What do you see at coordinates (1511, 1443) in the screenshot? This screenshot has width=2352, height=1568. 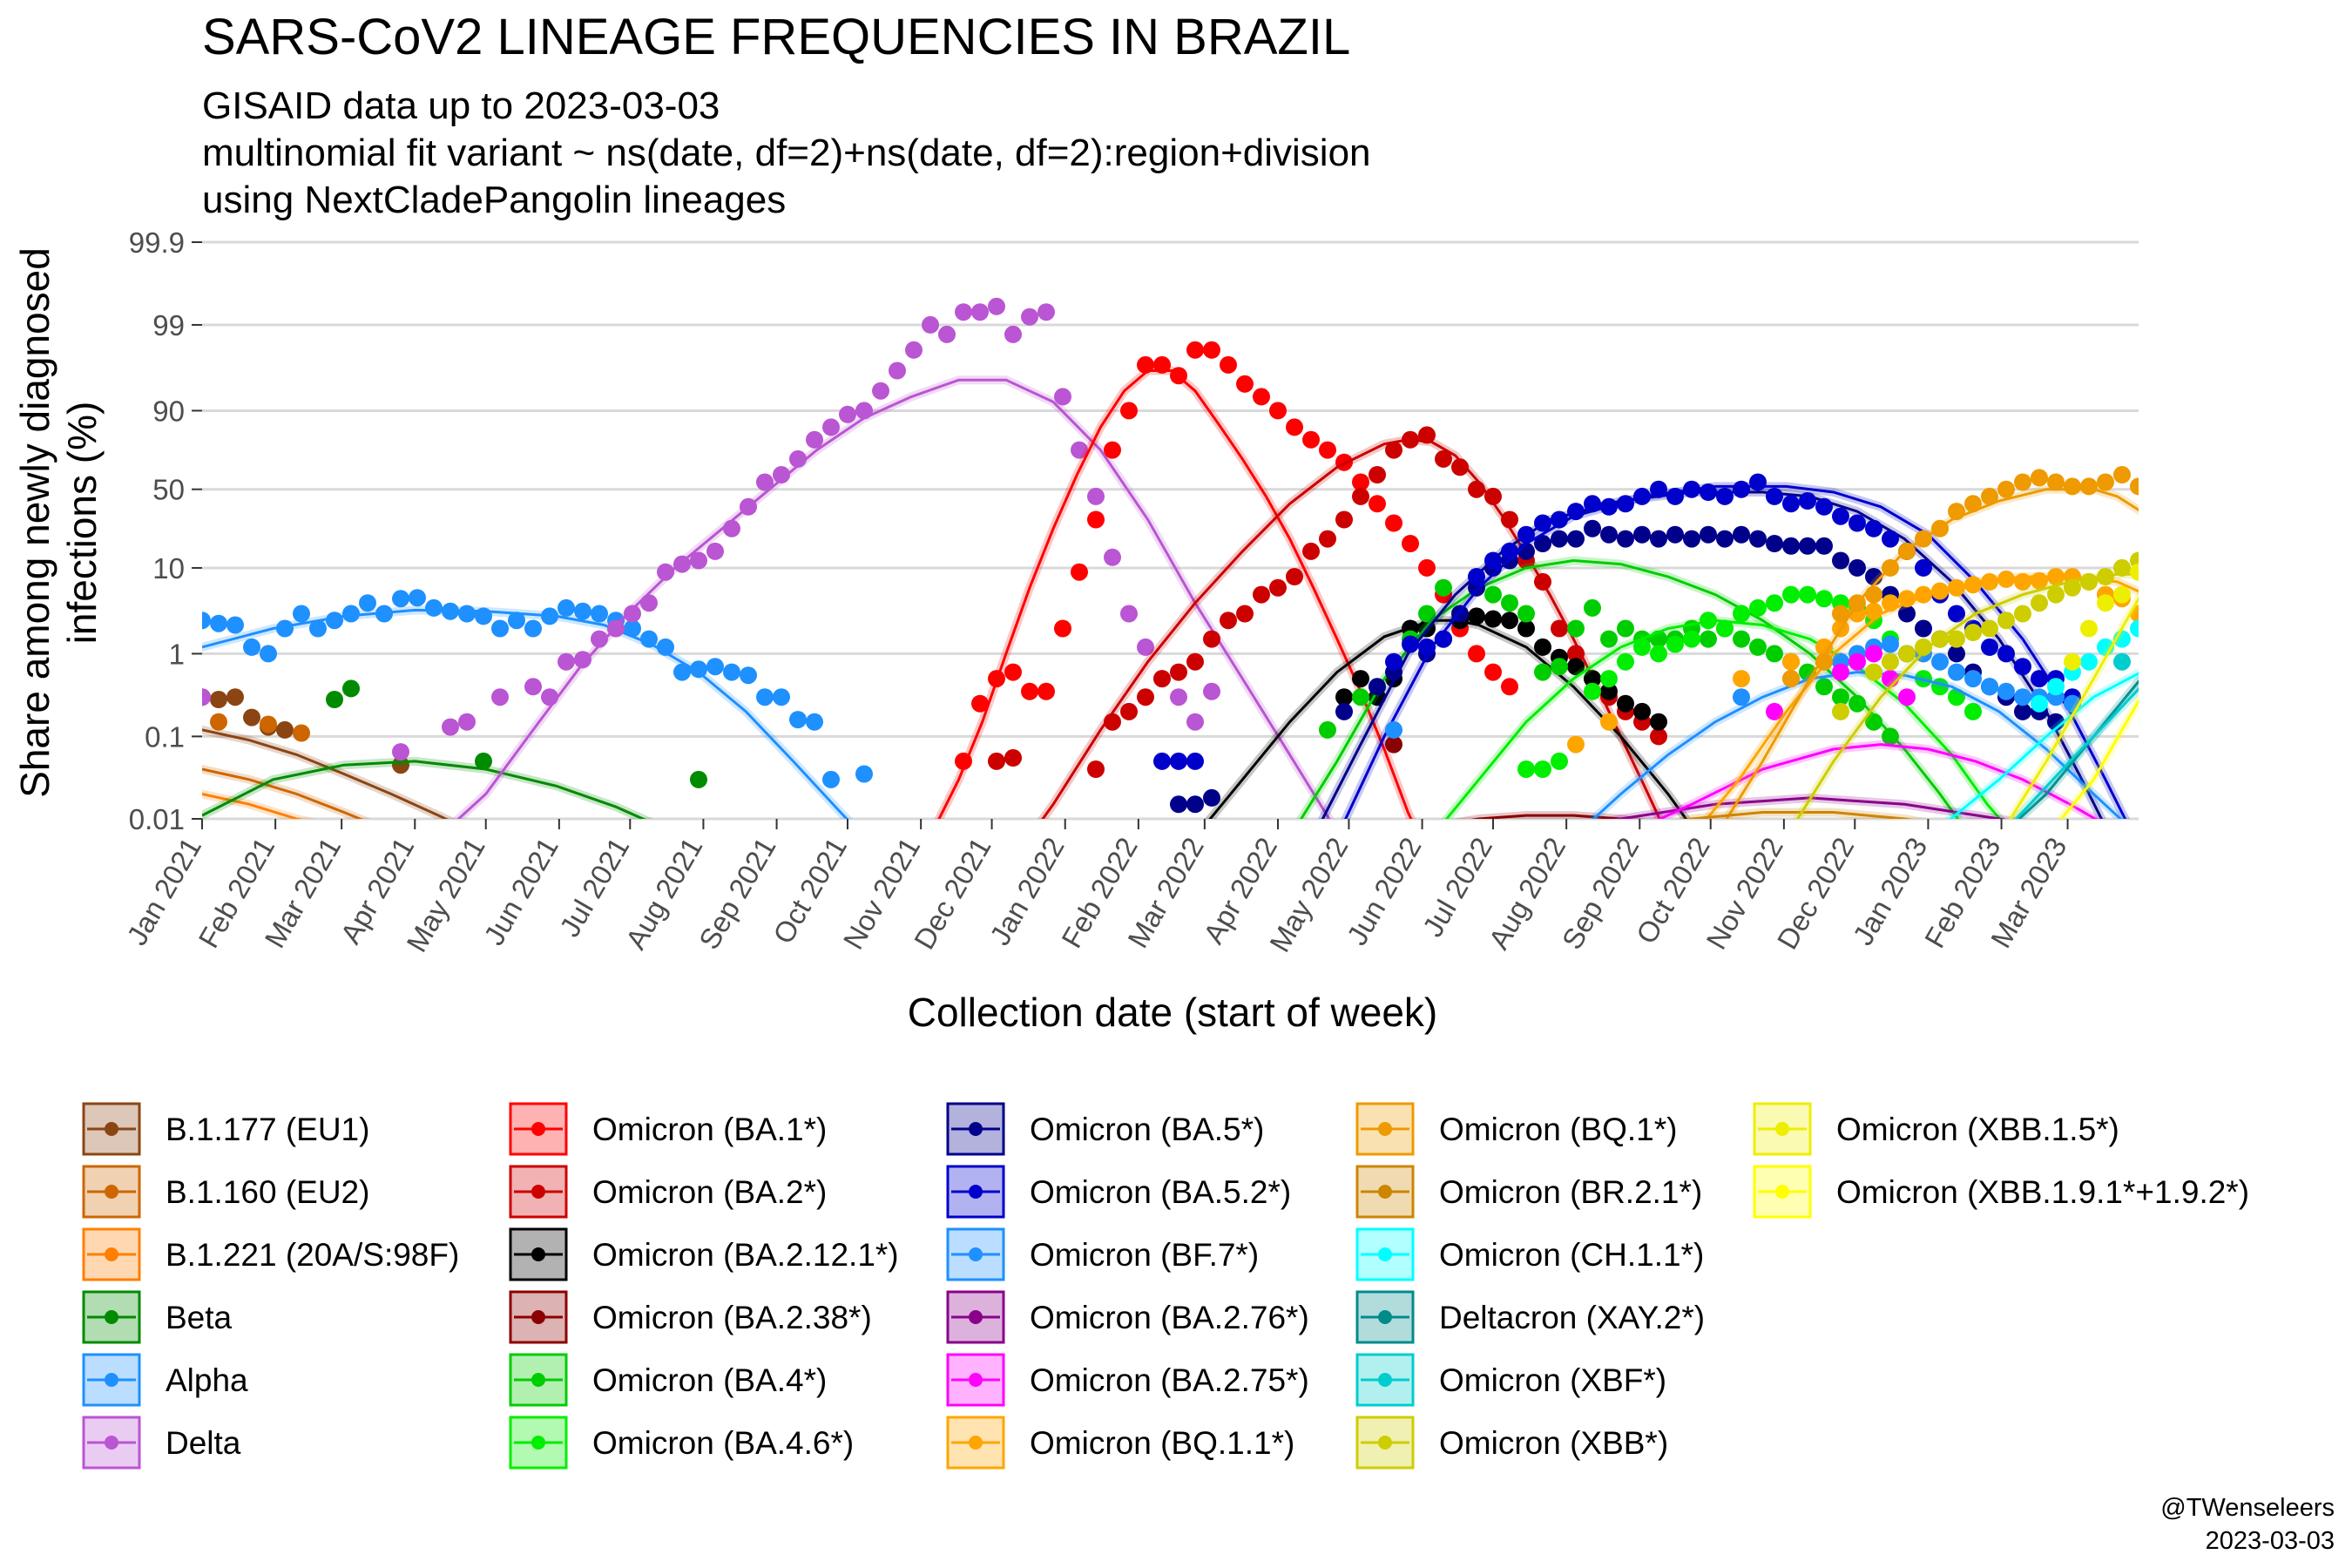 I see `legend-item: Omicron (XBB*)` at bounding box center [1511, 1443].